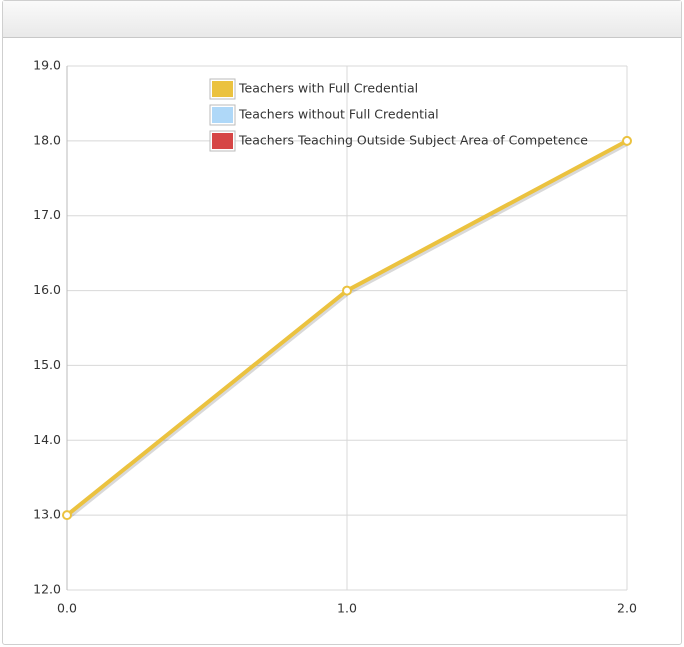 This screenshot has height=647, width=684. Describe the element at coordinates (47, 514) in the screenshot. I see `y-tick-label: 13.0` at that location.